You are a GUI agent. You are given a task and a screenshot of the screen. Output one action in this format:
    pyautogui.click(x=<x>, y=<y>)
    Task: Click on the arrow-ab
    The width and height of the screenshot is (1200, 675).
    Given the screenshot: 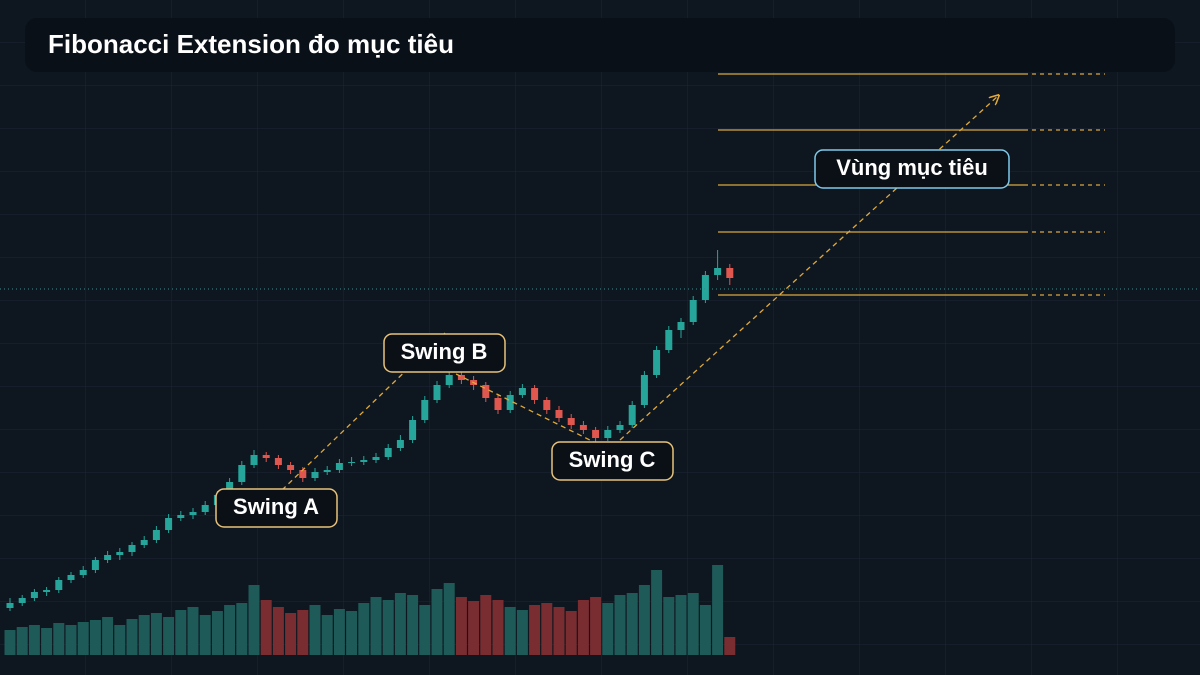 What is the action you would take?
    pyautogui.click(x=363, y=411)
    